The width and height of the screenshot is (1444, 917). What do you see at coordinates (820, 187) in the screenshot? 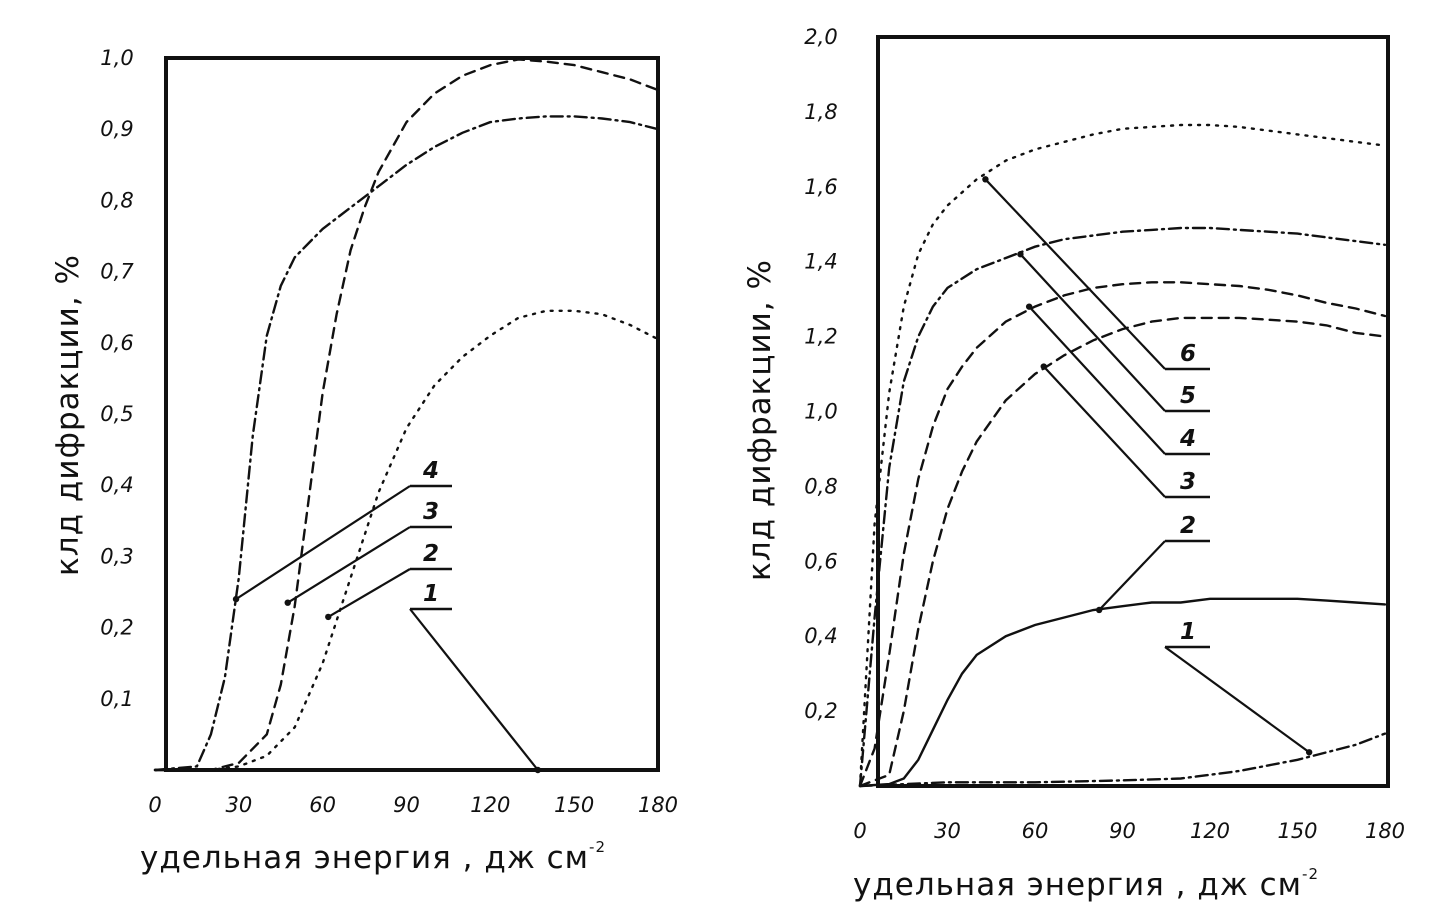
I see `y-tick-label: 1,6` at bounding box center [820, 187].